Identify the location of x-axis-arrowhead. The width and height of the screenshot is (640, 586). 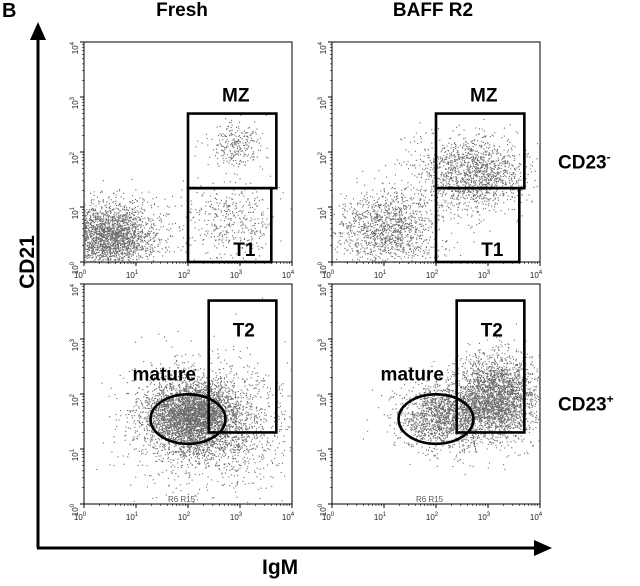
(543, 548).